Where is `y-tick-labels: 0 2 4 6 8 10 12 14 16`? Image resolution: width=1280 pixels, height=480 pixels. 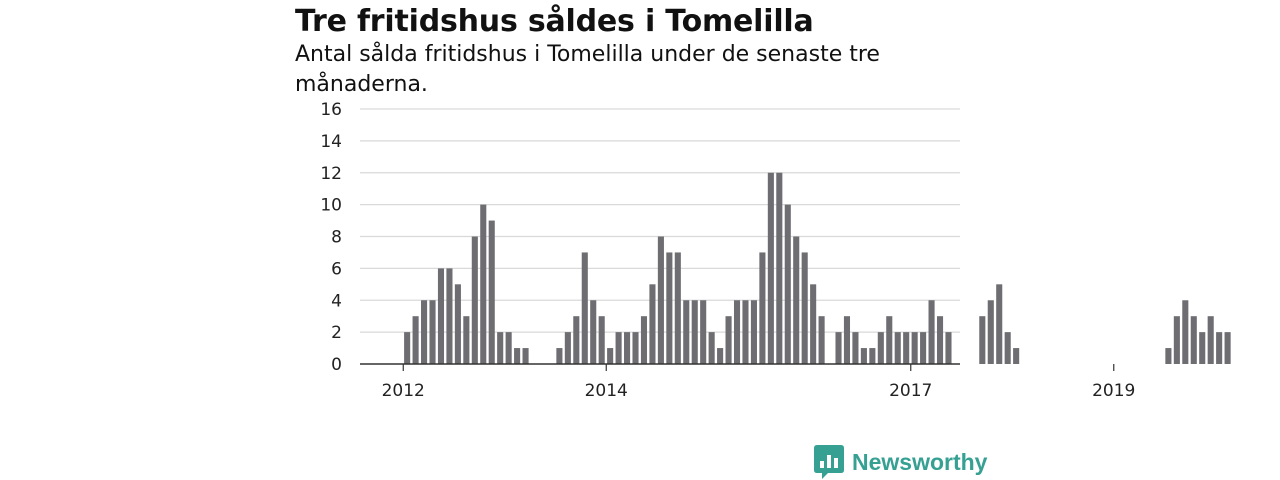 y-tick-labels: 0 2 4 6 8 10 12 14 16 is located at coordinates (331, 237).